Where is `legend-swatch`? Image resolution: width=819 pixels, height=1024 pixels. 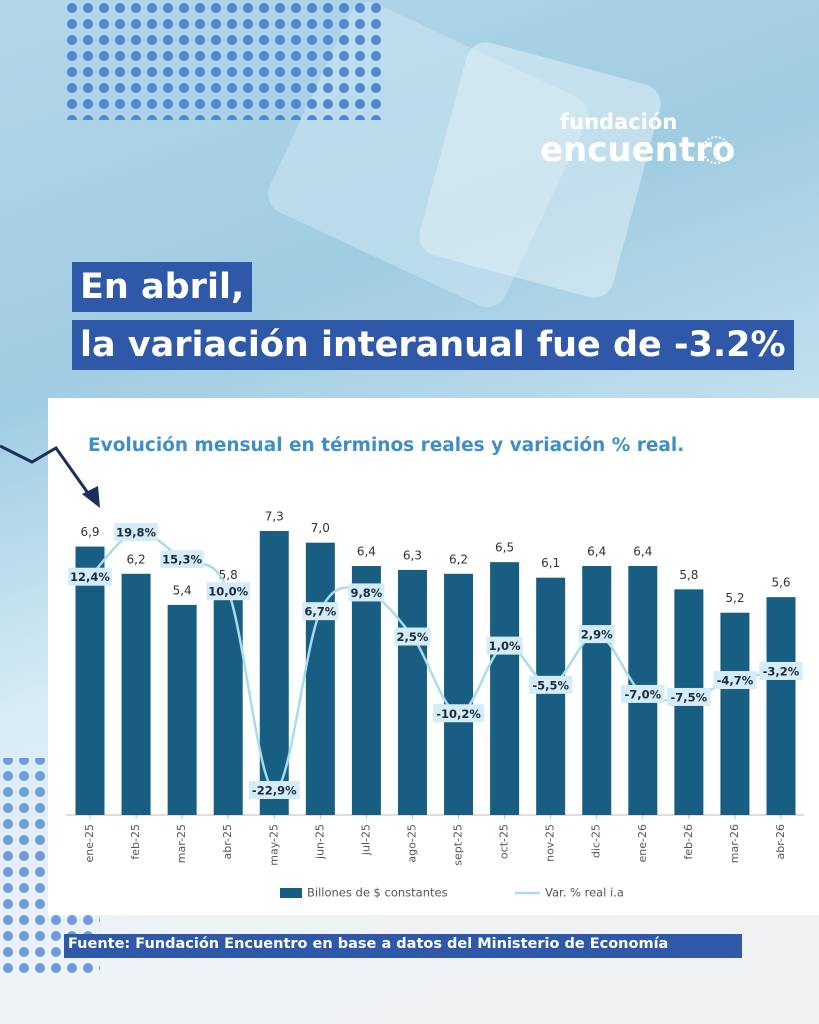
legend-swatch is located at coordinates (291, 893).